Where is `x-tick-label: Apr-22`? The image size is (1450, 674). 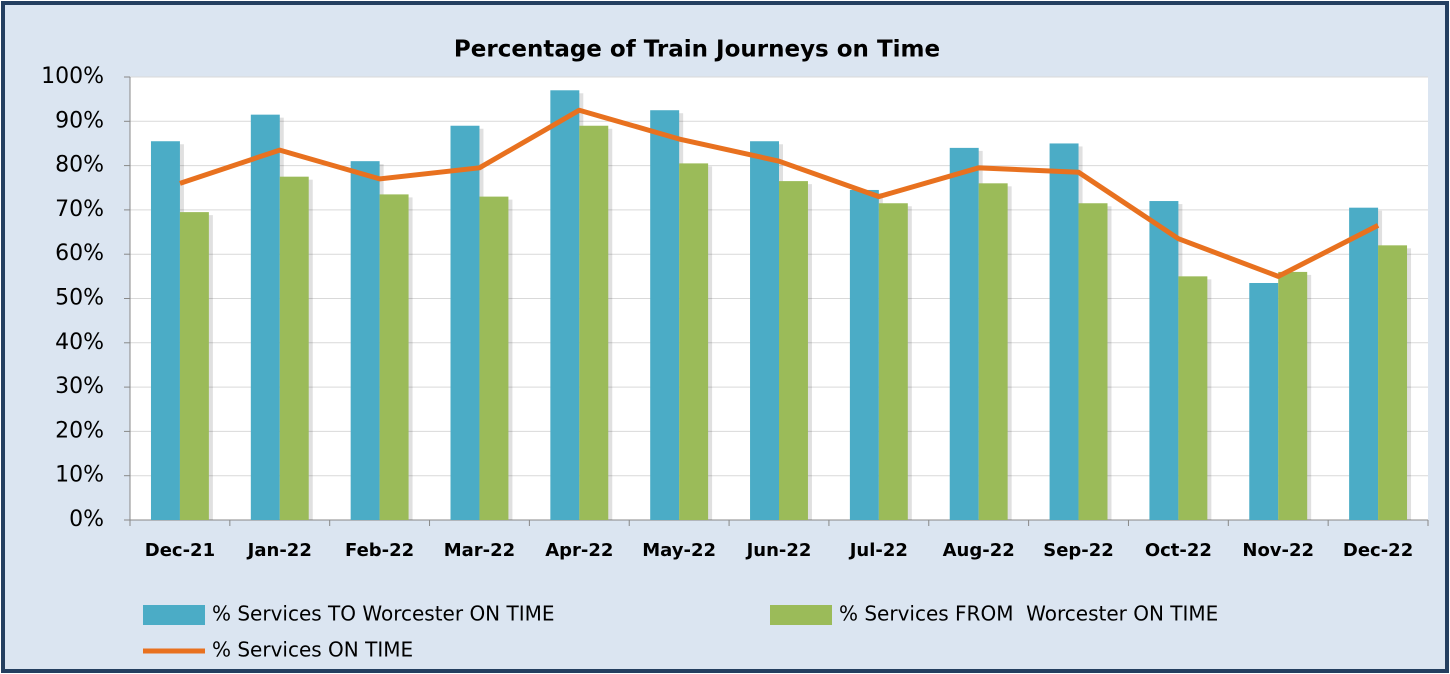 x-tick-label: Apr-22 is located at coordinates (579, 550).